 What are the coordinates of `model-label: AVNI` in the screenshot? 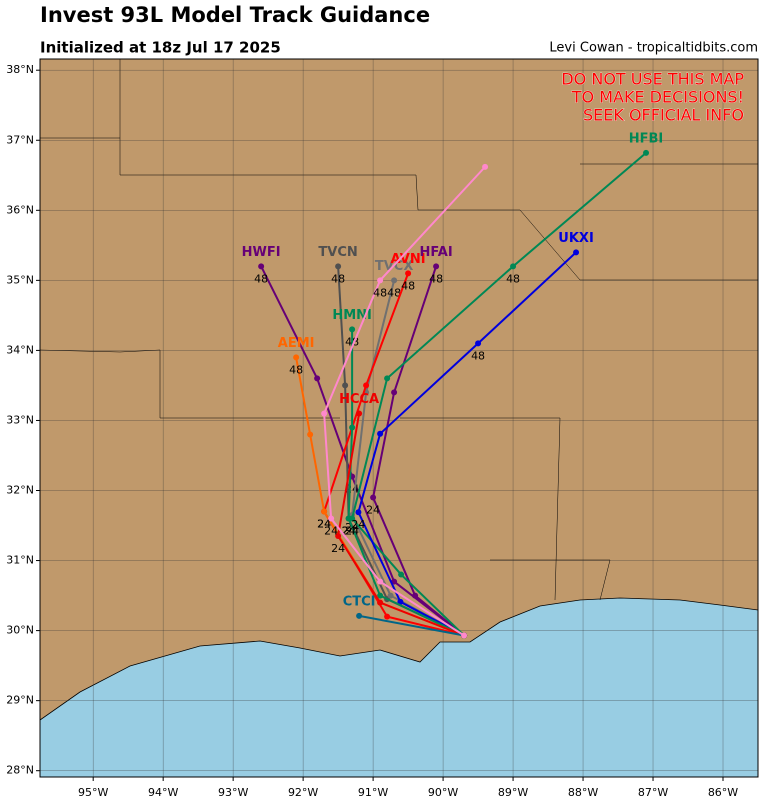 It's located at (408, 259).